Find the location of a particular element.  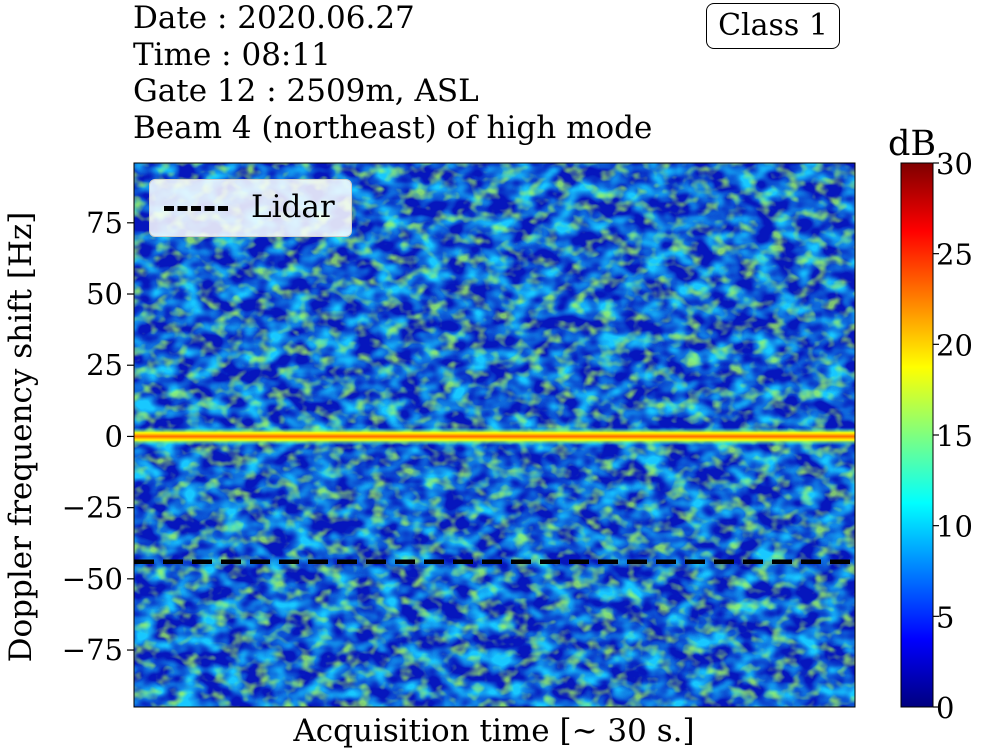

y-tick-label: 25 is located at coordinates (104, 365).